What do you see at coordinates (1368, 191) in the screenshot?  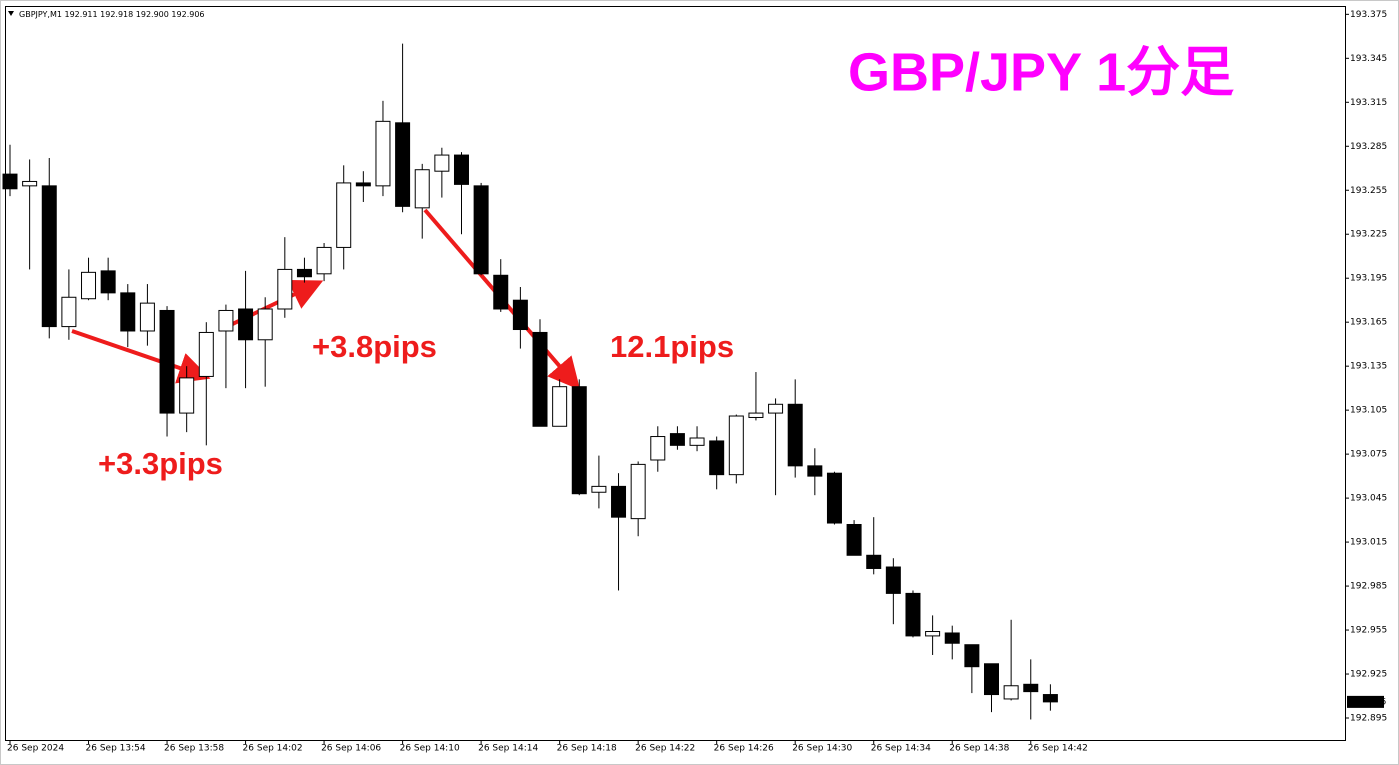 I see `y-tick-label: 193.255` at bounding box center [1368, 191].